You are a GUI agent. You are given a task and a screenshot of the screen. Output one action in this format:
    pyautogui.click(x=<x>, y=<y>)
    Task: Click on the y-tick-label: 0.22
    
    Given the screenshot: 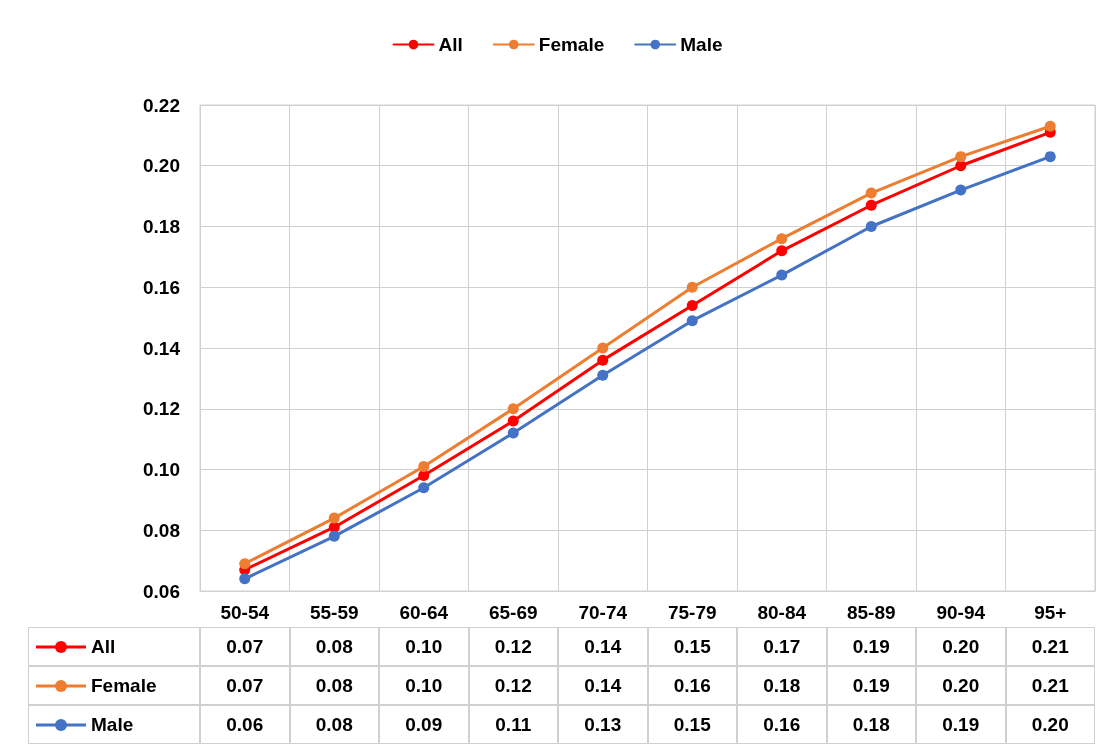 What is the action you would take?
    pyautogui.click(x=161, y=105)
    